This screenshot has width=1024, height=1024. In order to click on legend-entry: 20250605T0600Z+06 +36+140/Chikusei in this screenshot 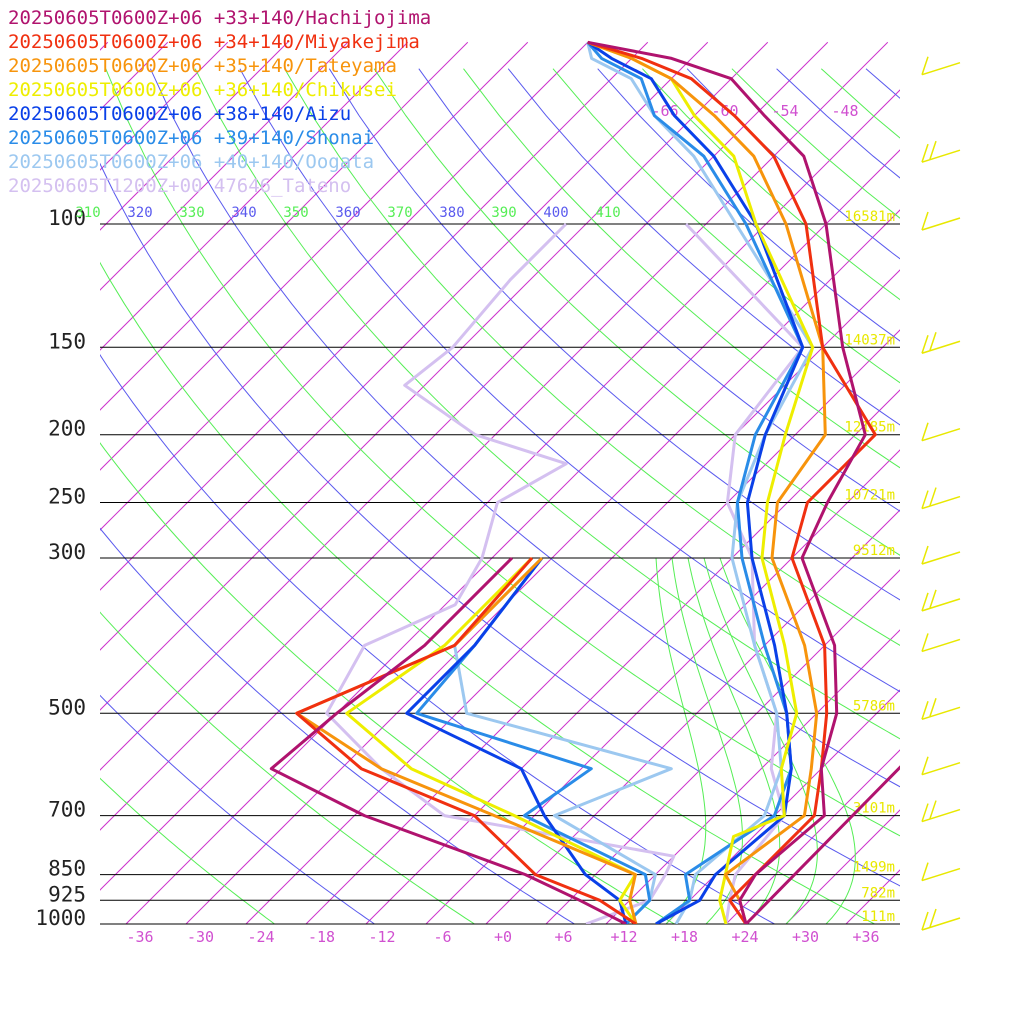, I will do `click(202, 90)`.